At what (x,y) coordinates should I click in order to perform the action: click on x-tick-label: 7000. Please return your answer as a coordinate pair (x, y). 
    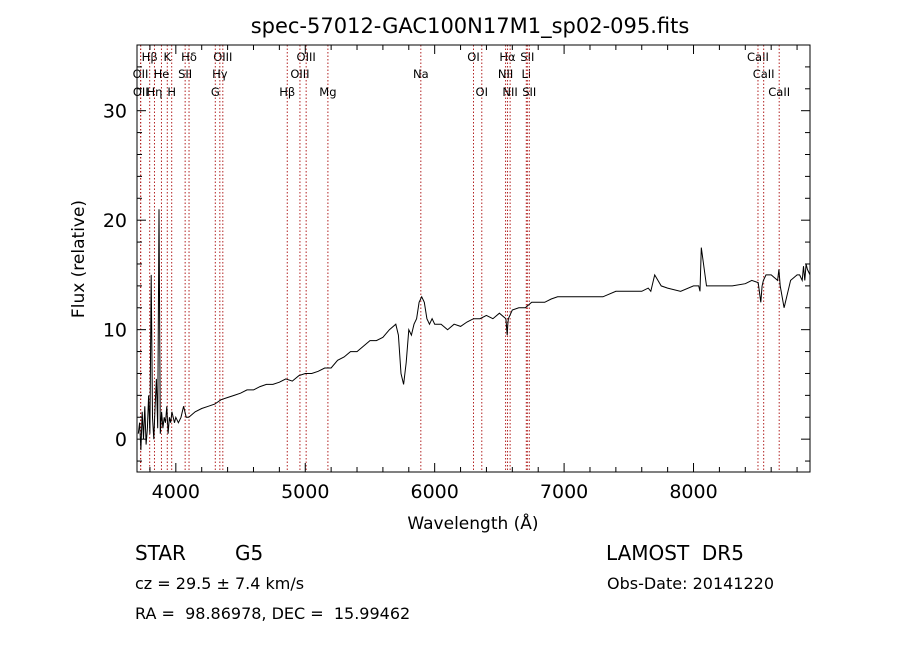
    Looking at the image, I should click on (564, 492).